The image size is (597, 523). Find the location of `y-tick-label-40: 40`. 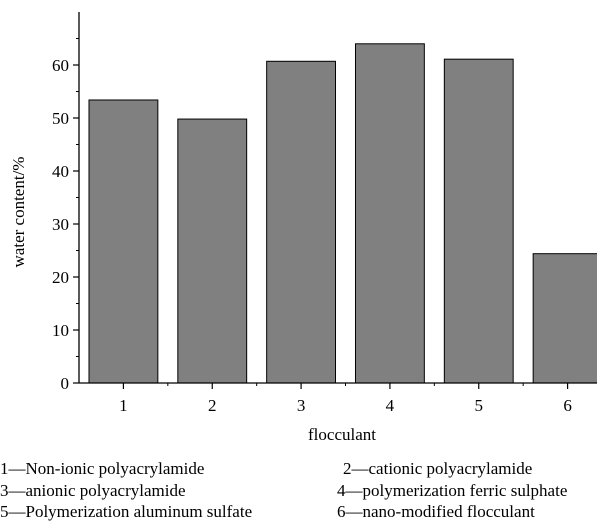

y-tick-label-40: 40 is located at coordinates (60, 171).